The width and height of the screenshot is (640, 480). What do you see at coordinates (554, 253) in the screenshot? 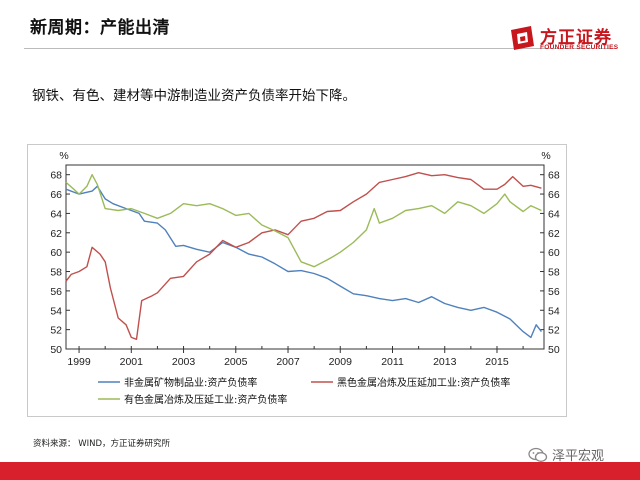
I see `y-right-tick-label: 60` at bounding box center [554, 253].